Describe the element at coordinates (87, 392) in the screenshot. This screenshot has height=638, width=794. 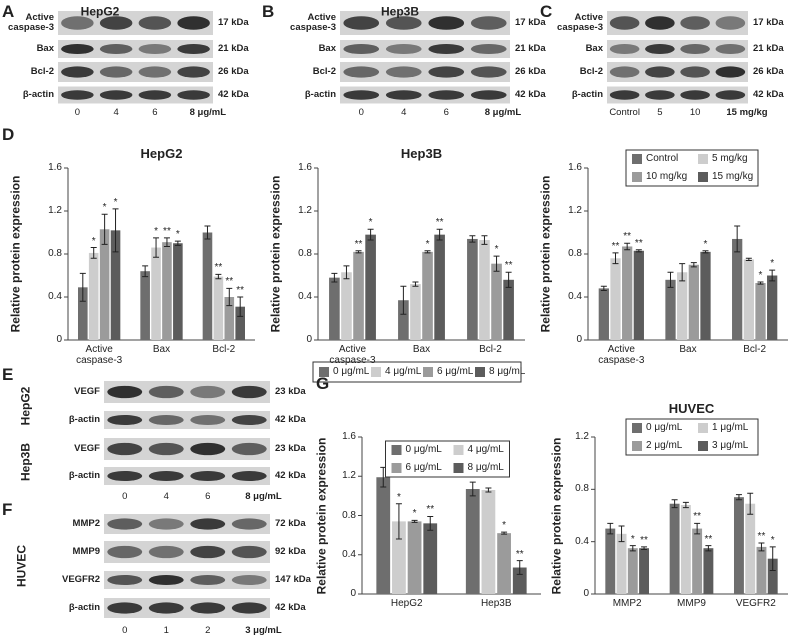
I see `blot-row-label: VEGF` at that location.